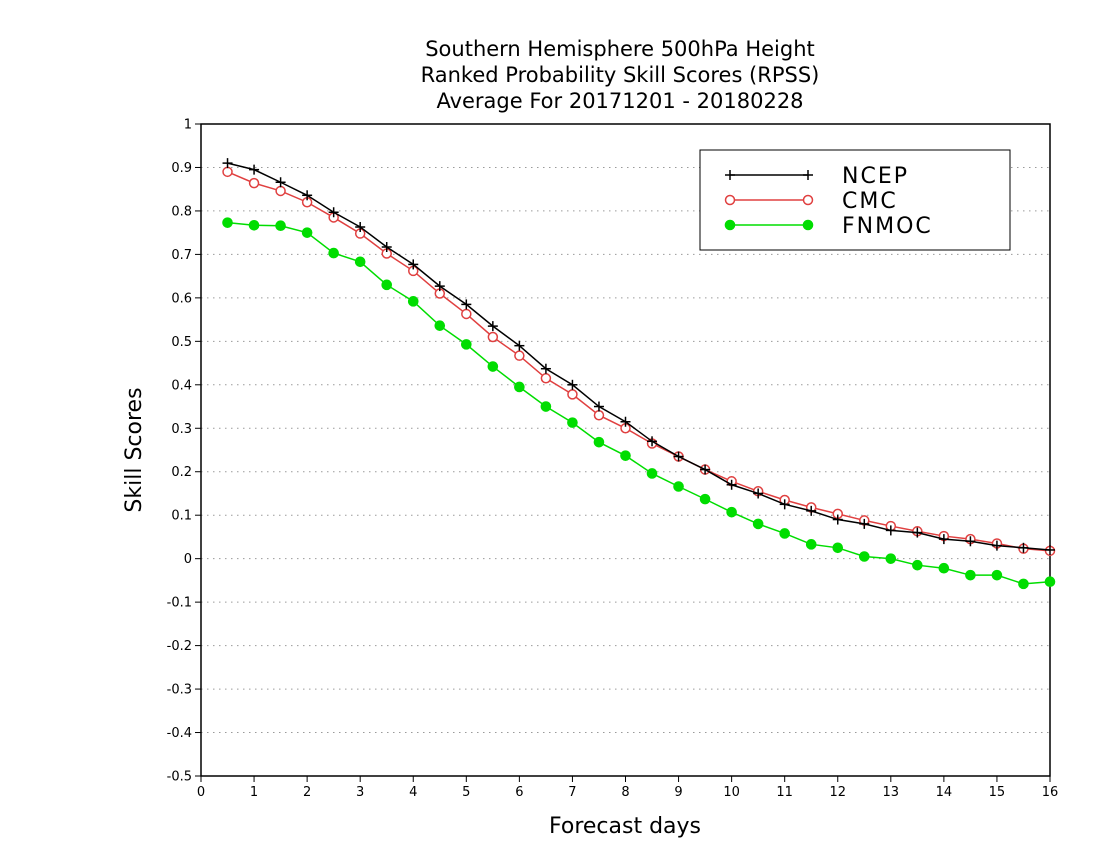  I want to click on x-tick-label: 9, so click(678, 792).